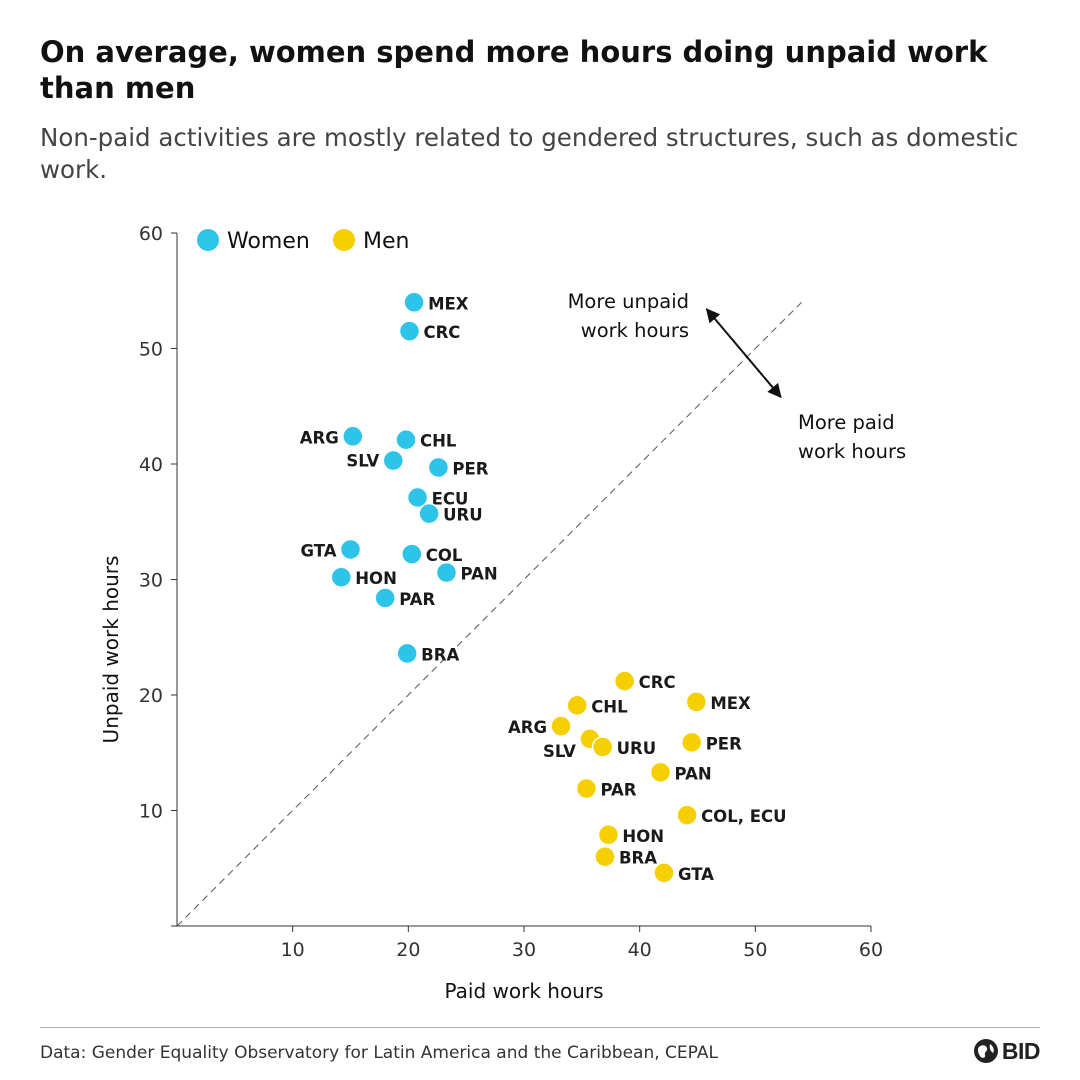  What do you see at coordinates (268, 241) in the screenshot?
I see `legend-label-women: Women` at bounding box center [268, 241].